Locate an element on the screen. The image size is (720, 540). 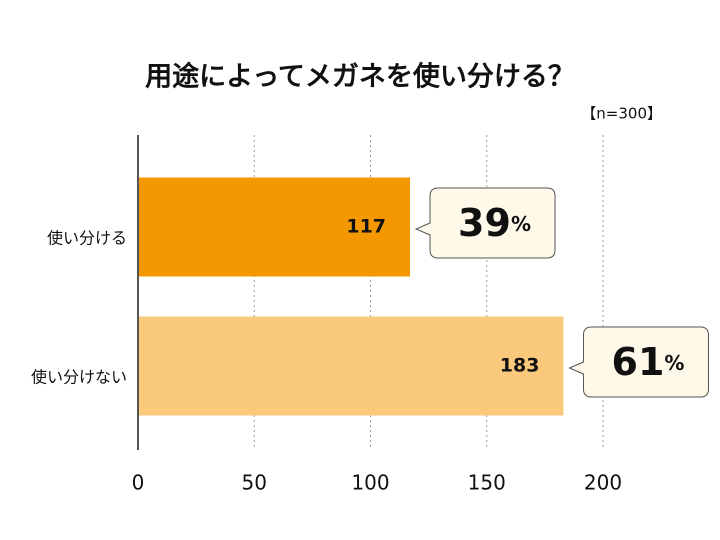
percent-value: 61 is located at coordinates (638, 362).